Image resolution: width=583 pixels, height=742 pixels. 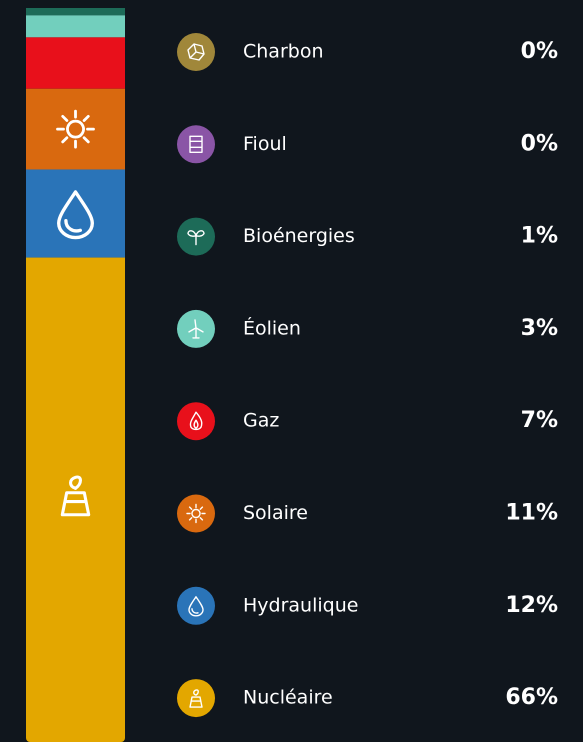 I want to click on legend-label: Fioul, so click(x=265, y=144).